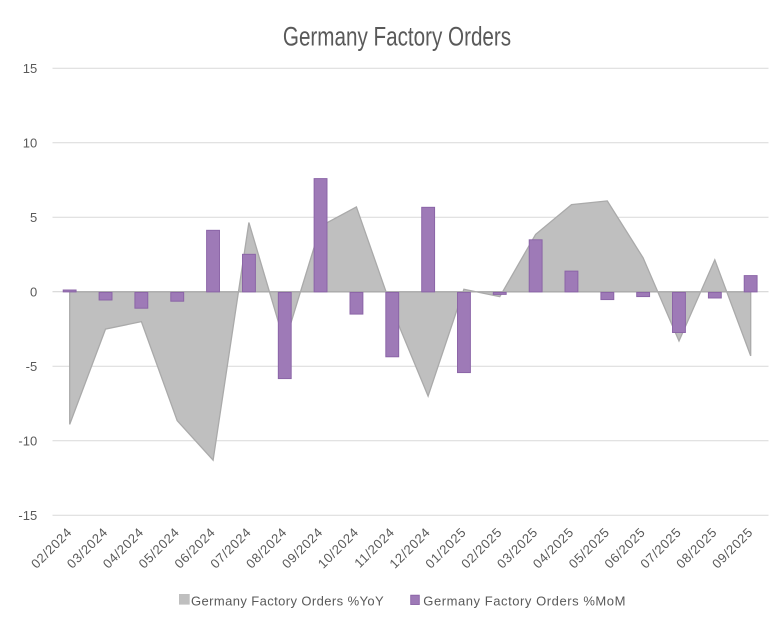 Image resolution: width=781 pixels, height=629 pixels. What do you see at coordinates (524, 600) in the screenshot?
I see `svg-text: Germany Factory Orders %MoM` at bounding box center [524, 600].